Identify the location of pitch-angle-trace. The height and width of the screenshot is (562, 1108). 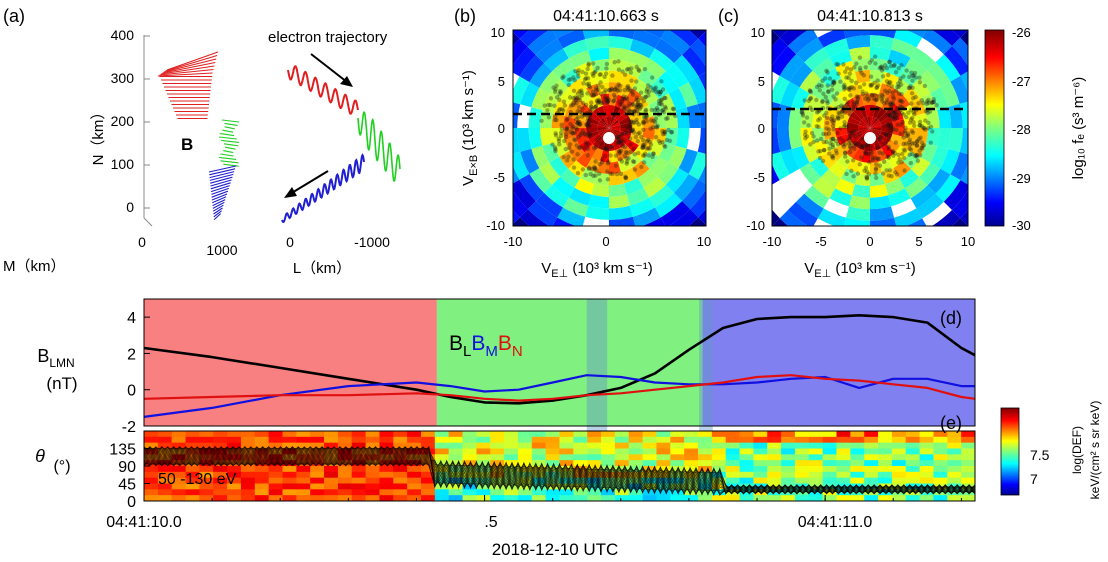
(559, 471).